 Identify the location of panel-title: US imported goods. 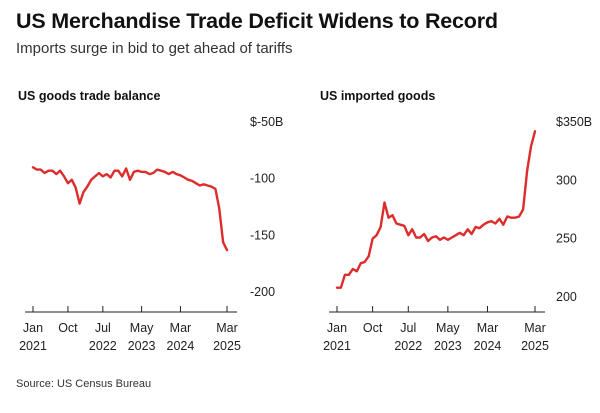
(377, 96).